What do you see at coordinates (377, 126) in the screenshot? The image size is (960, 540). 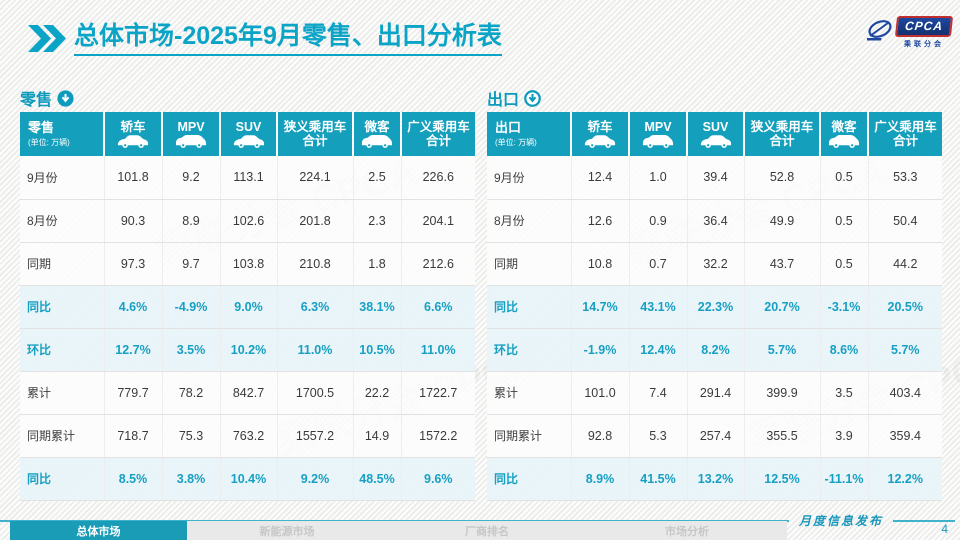 I see `column-header-label: 微客` at bounding box center [377, 126].